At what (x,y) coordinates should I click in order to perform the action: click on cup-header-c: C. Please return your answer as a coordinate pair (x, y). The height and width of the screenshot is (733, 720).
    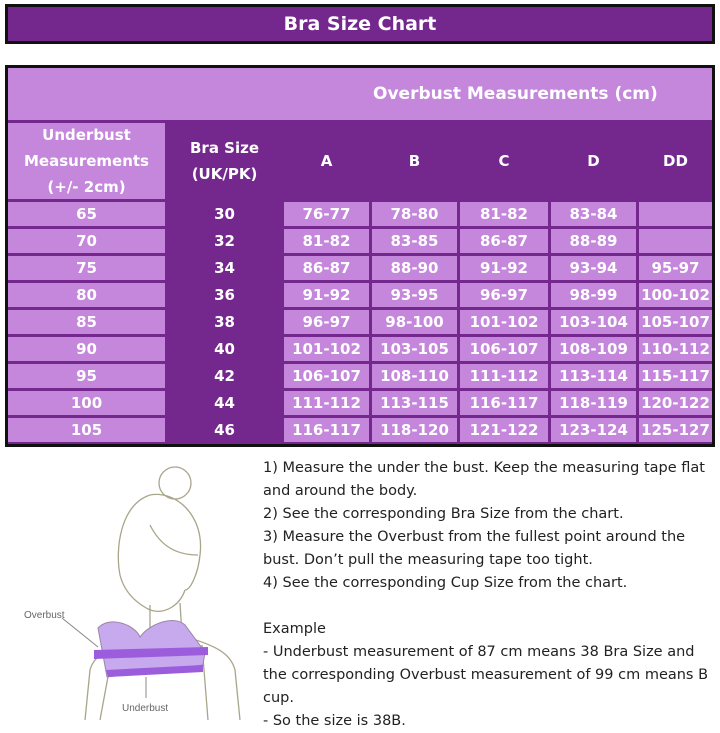
    Looking at the image, I should click on (504, 161).